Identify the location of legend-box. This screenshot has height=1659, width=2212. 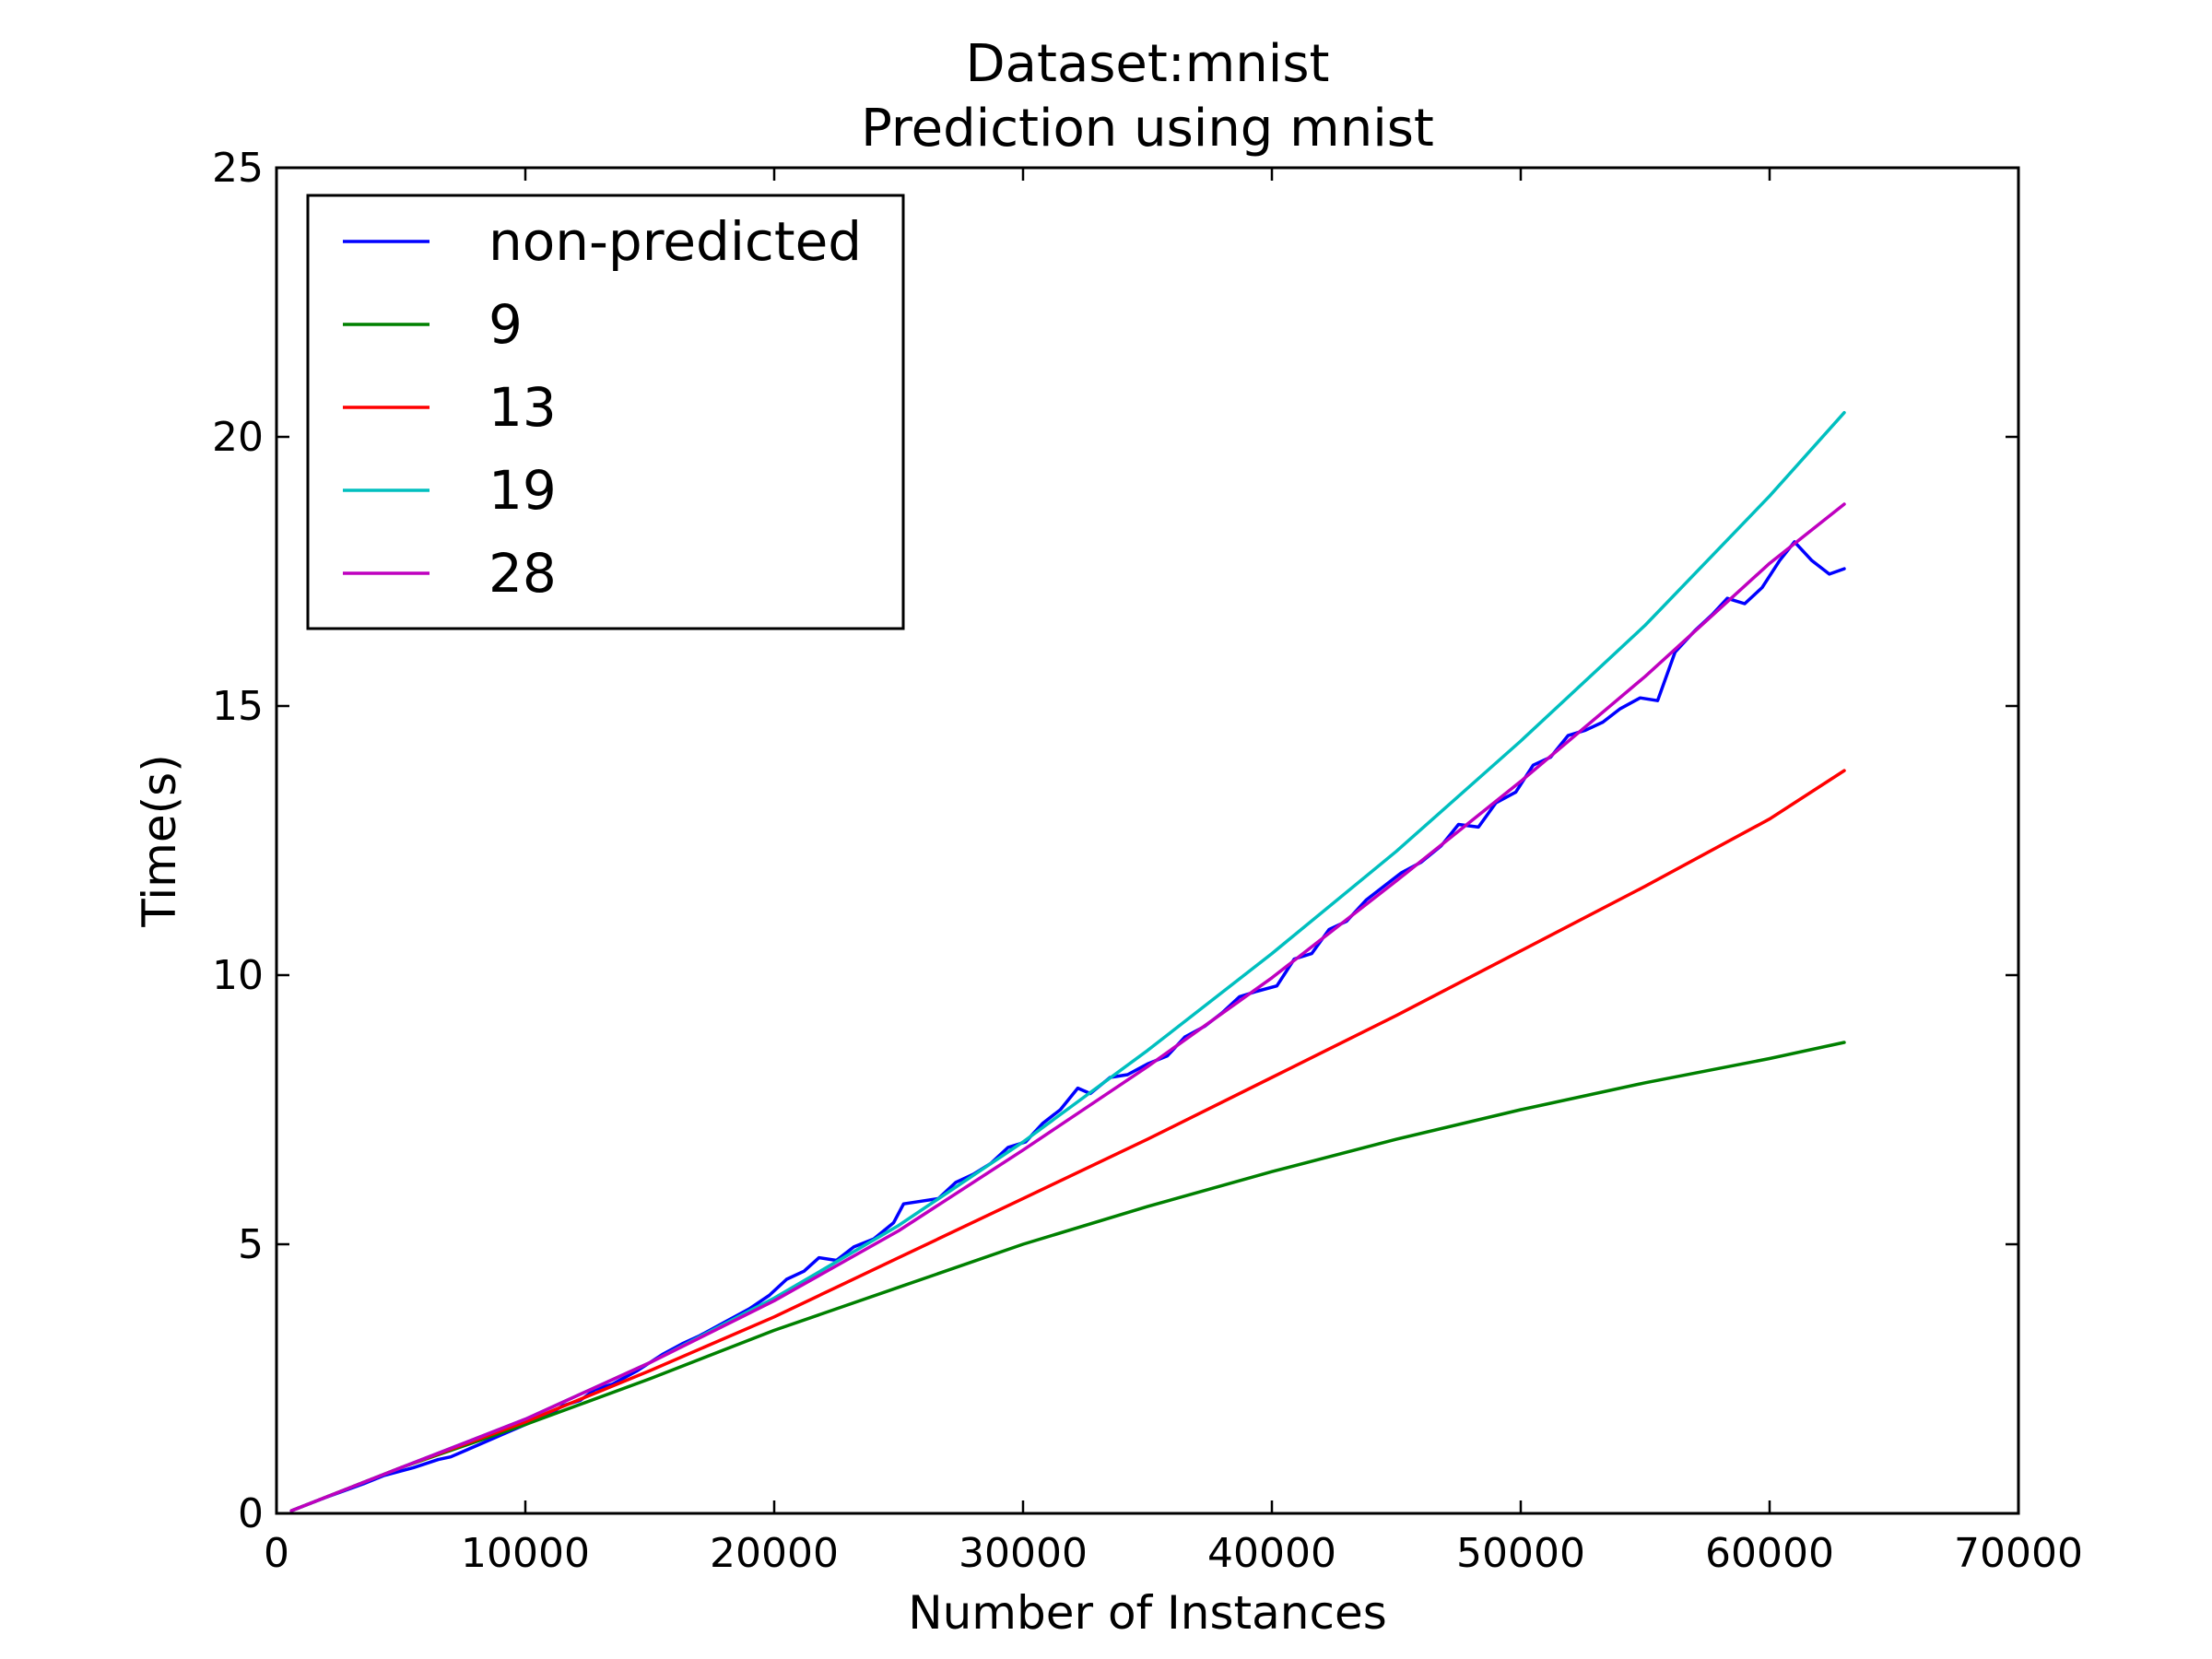
(605, 412).